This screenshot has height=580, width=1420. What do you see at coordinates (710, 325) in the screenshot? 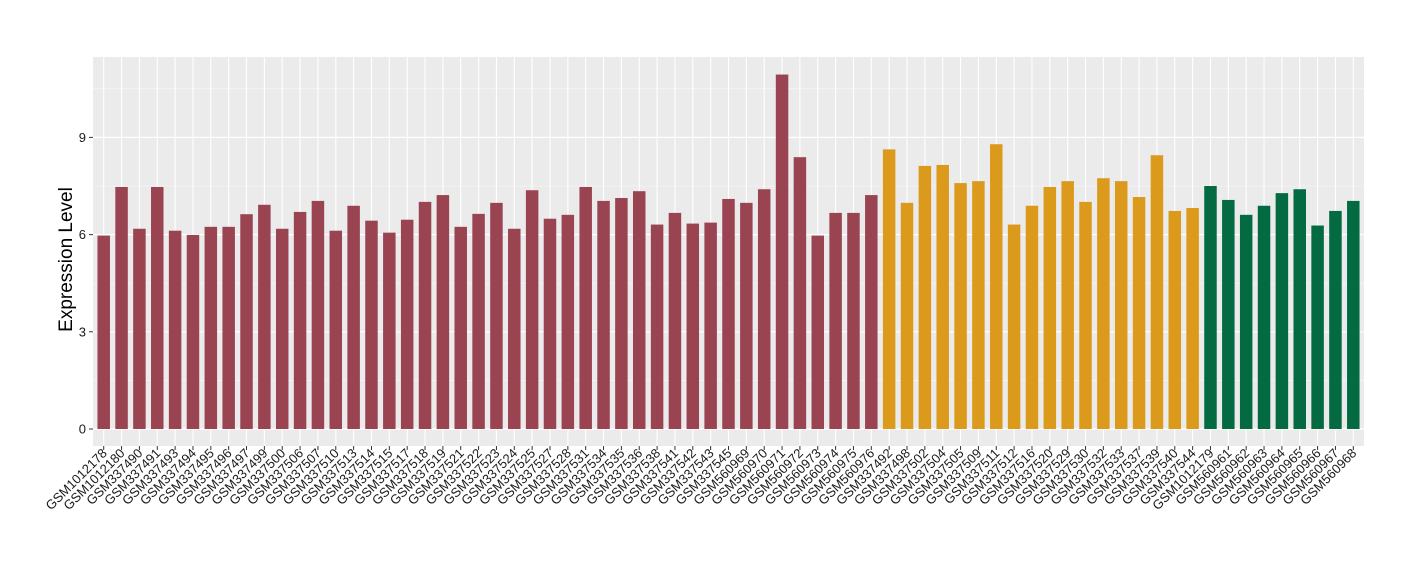
I see `bar-GSM337543` at bounding box center [710, 325].